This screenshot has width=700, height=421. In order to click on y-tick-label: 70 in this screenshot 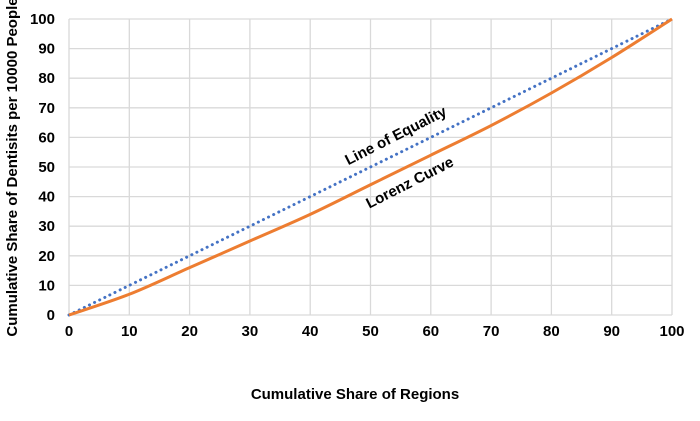, I will do `click(46, 108)`.